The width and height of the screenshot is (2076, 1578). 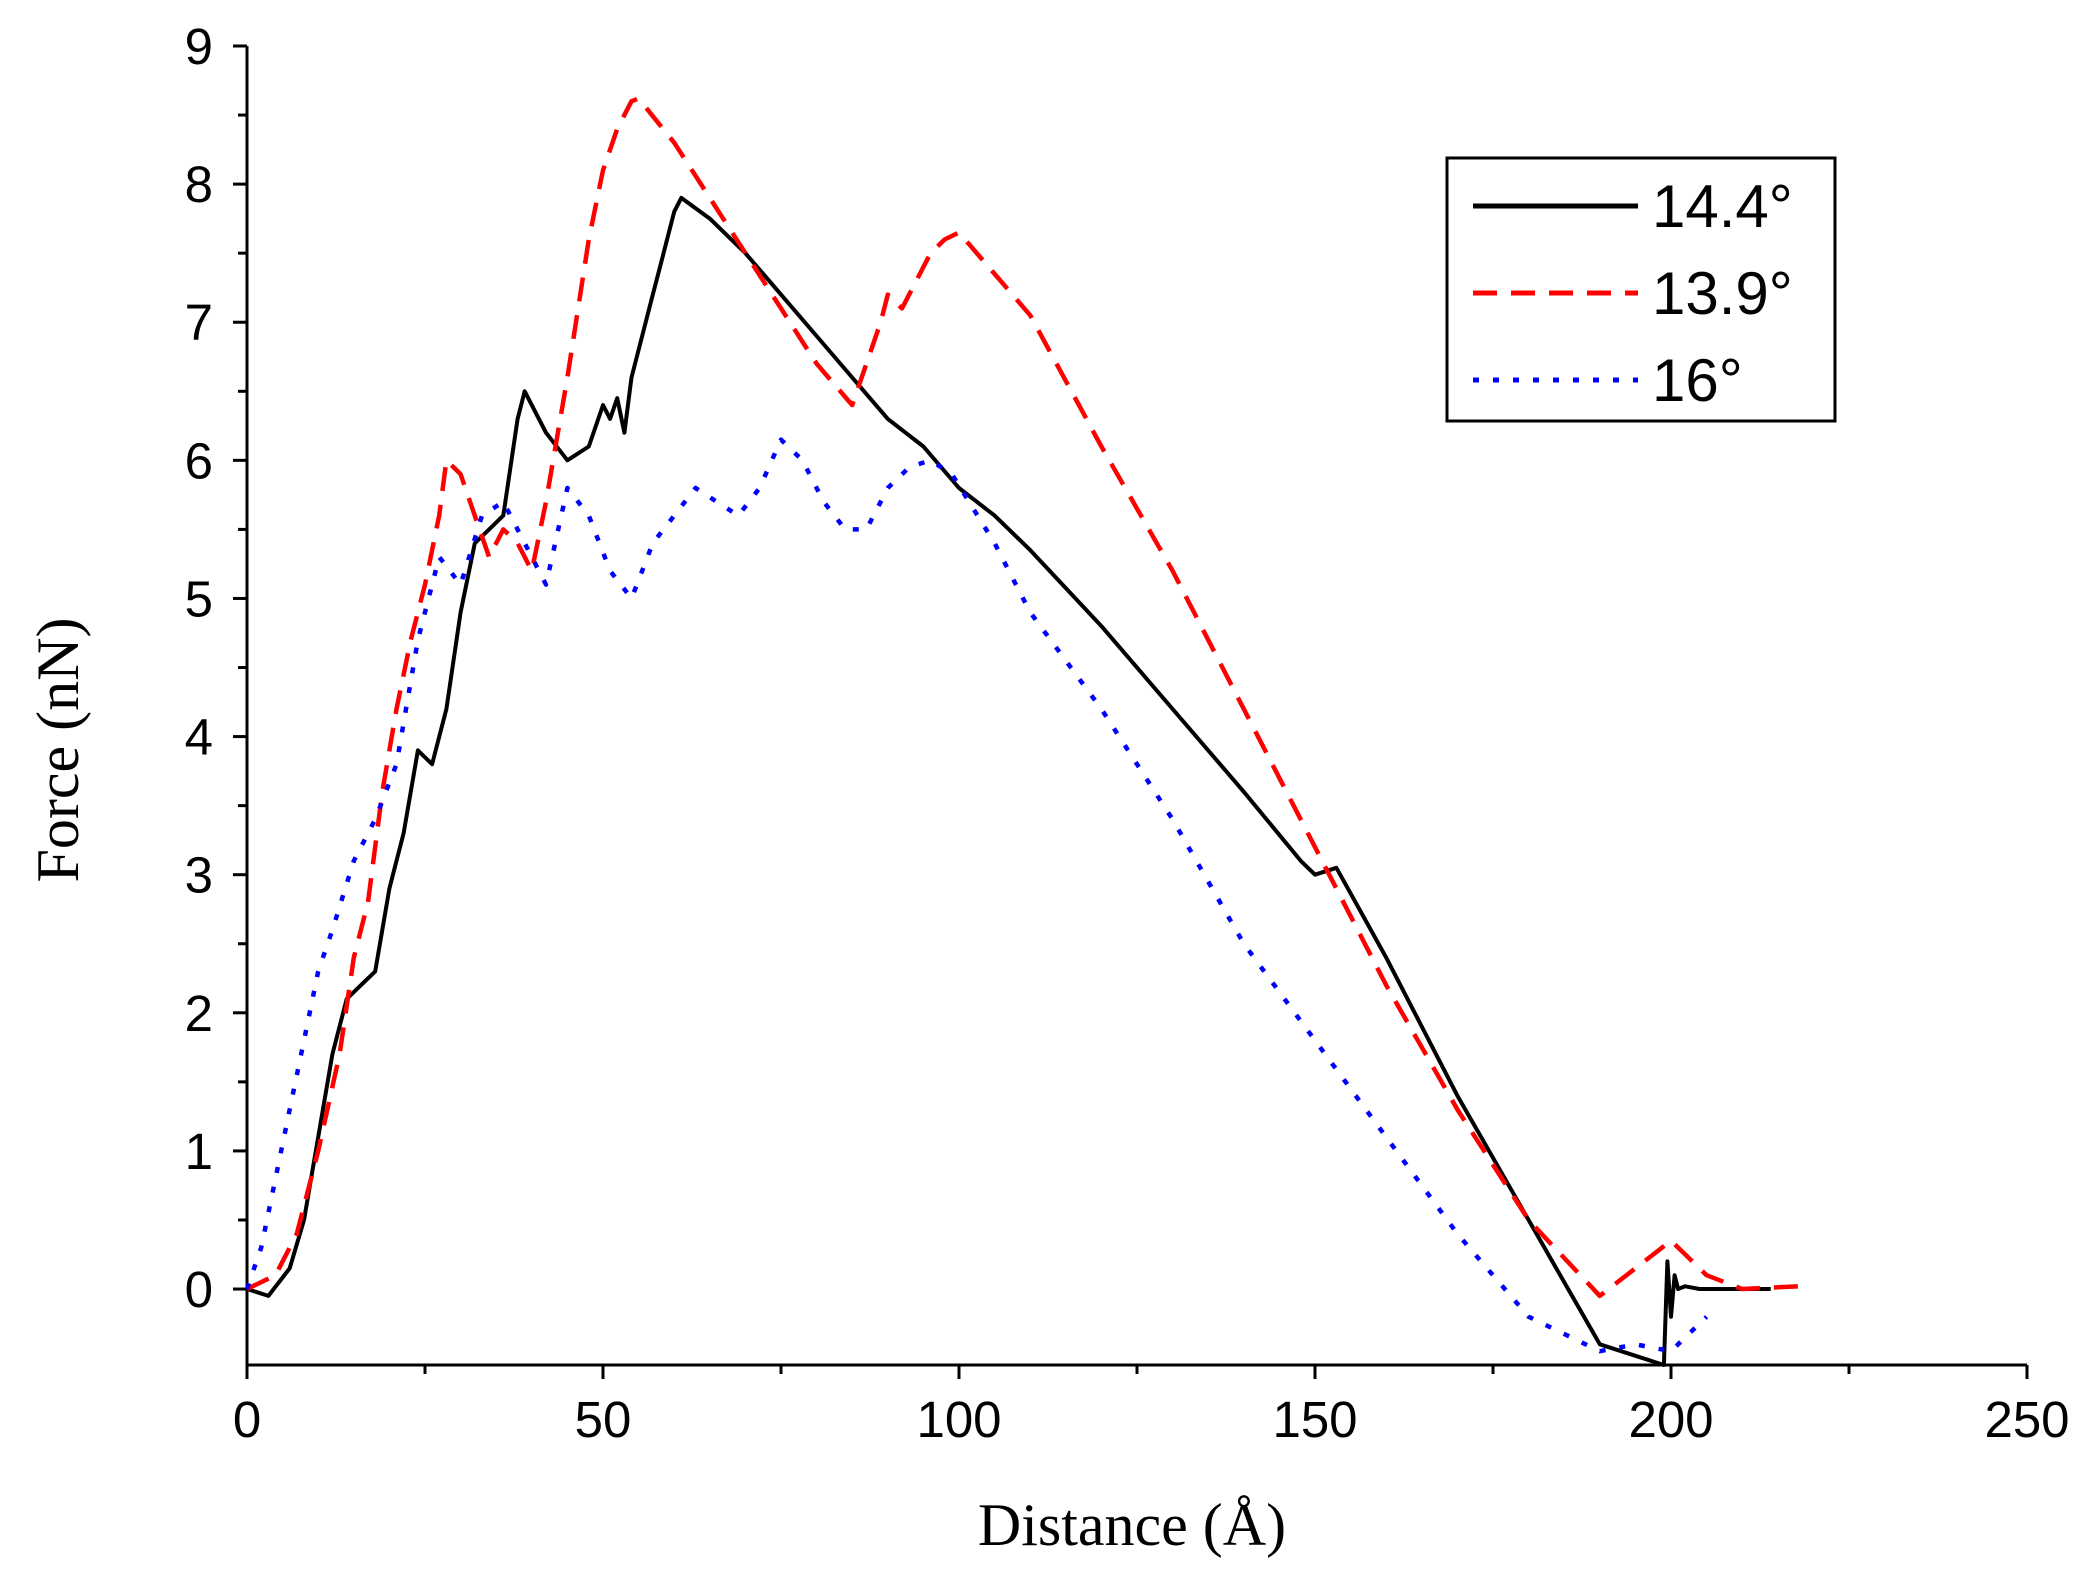 What do you see at coordinates (1151, 1406) in the screenshot?
I see `x-ticks: 0 50 100 150 200 250` at bounding box center [1151, 1406].